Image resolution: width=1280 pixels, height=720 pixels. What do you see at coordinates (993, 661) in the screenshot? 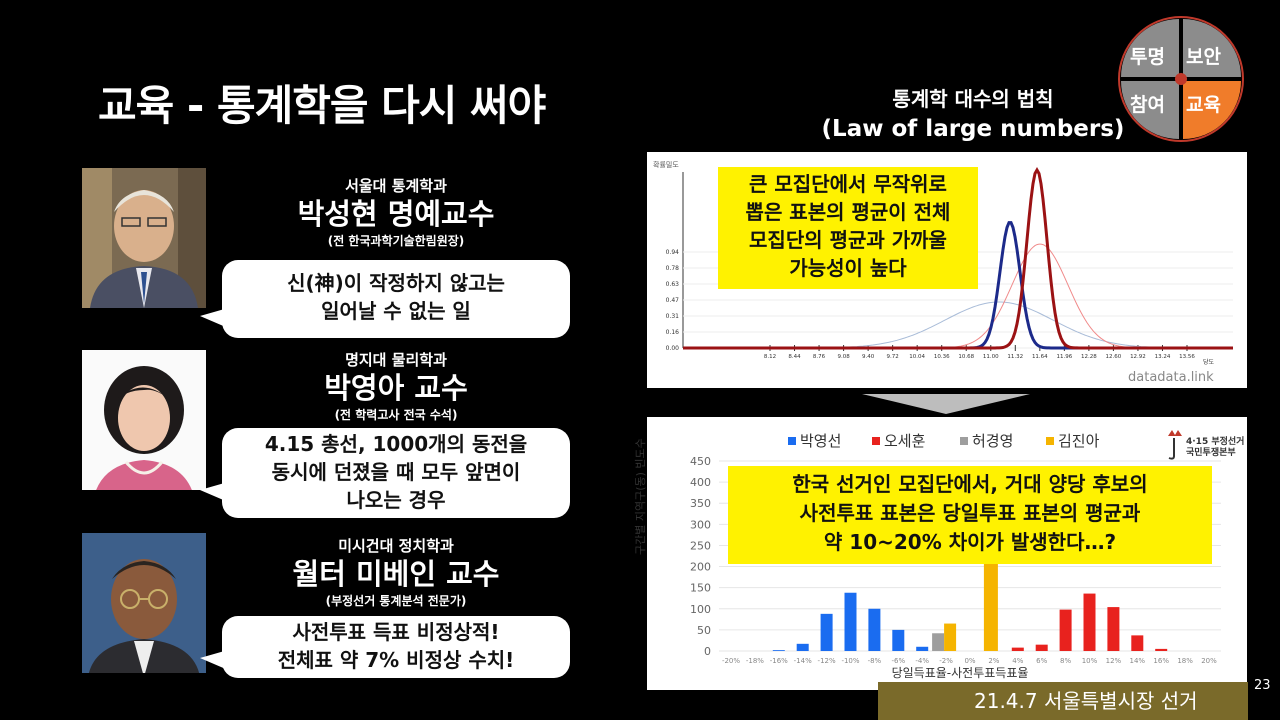
I see `bar-x-tick: 2%` at bounding box center [993, 661].